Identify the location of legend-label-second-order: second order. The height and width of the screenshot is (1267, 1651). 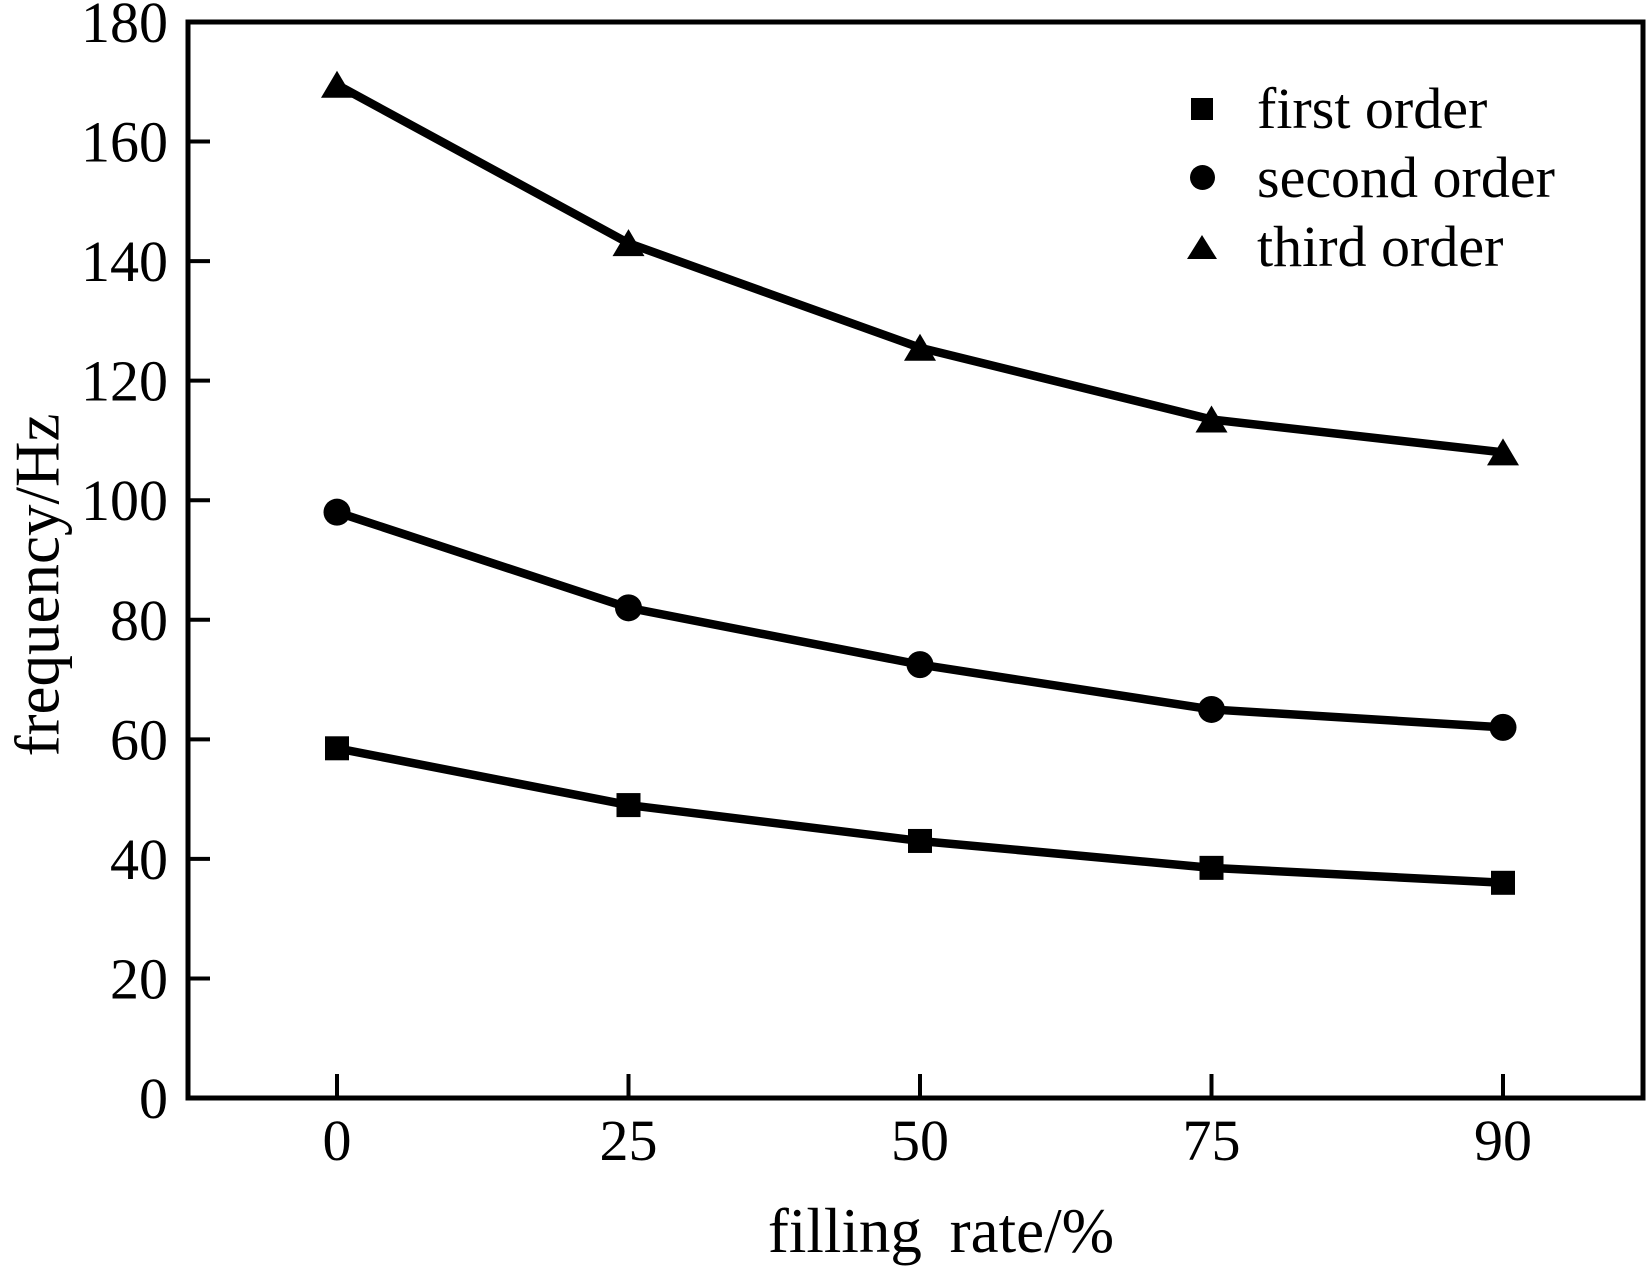
(1406, 177).